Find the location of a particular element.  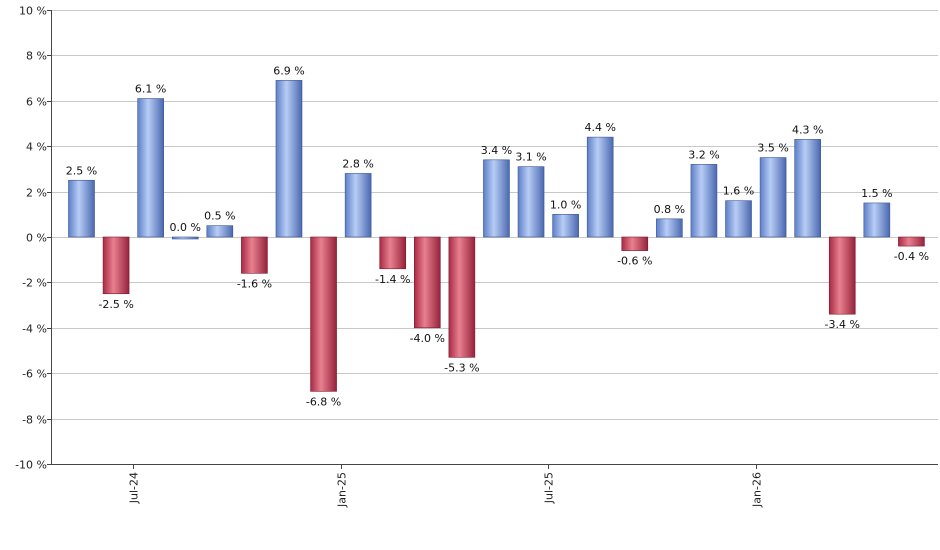

data-label: 3.4 % is located at coordinates (496, 150).